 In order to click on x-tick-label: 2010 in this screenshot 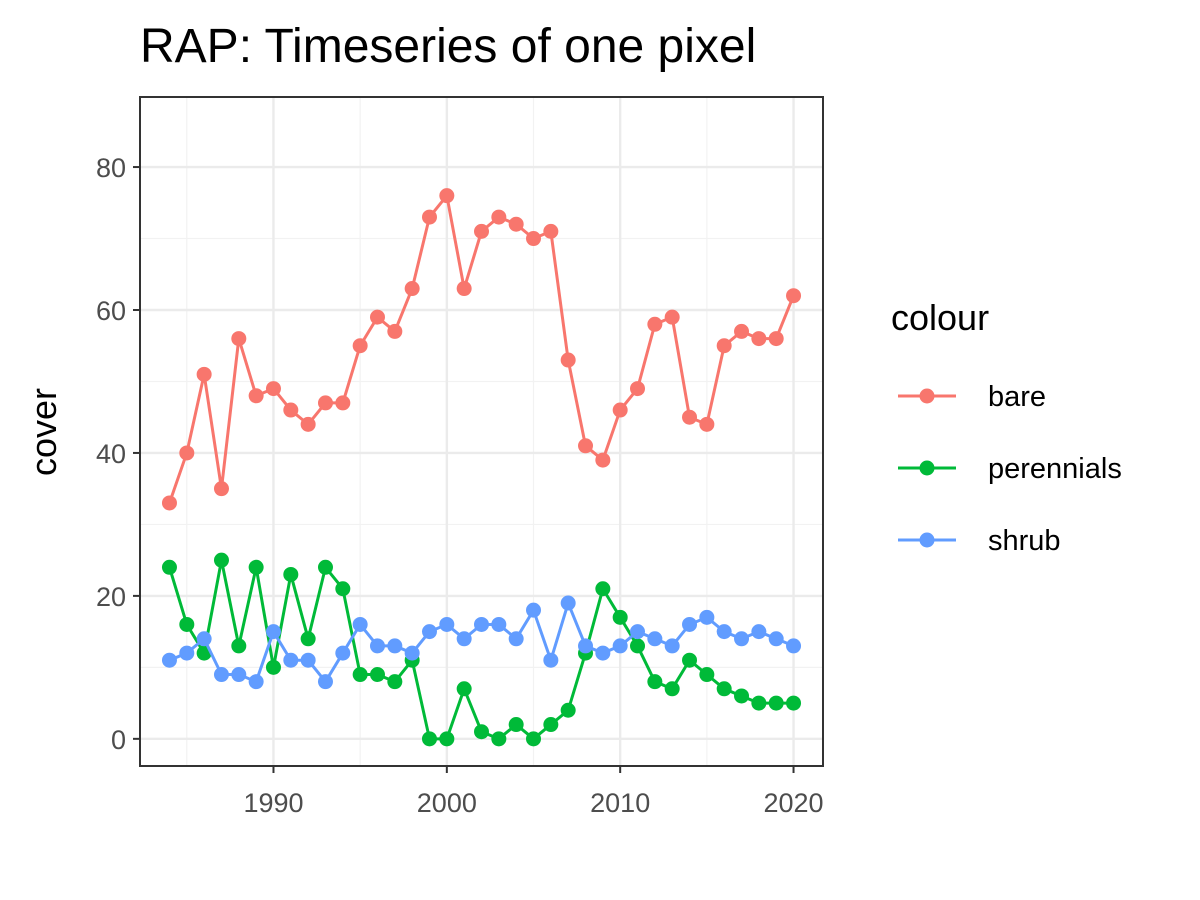, I will do `click(620, 803)`.